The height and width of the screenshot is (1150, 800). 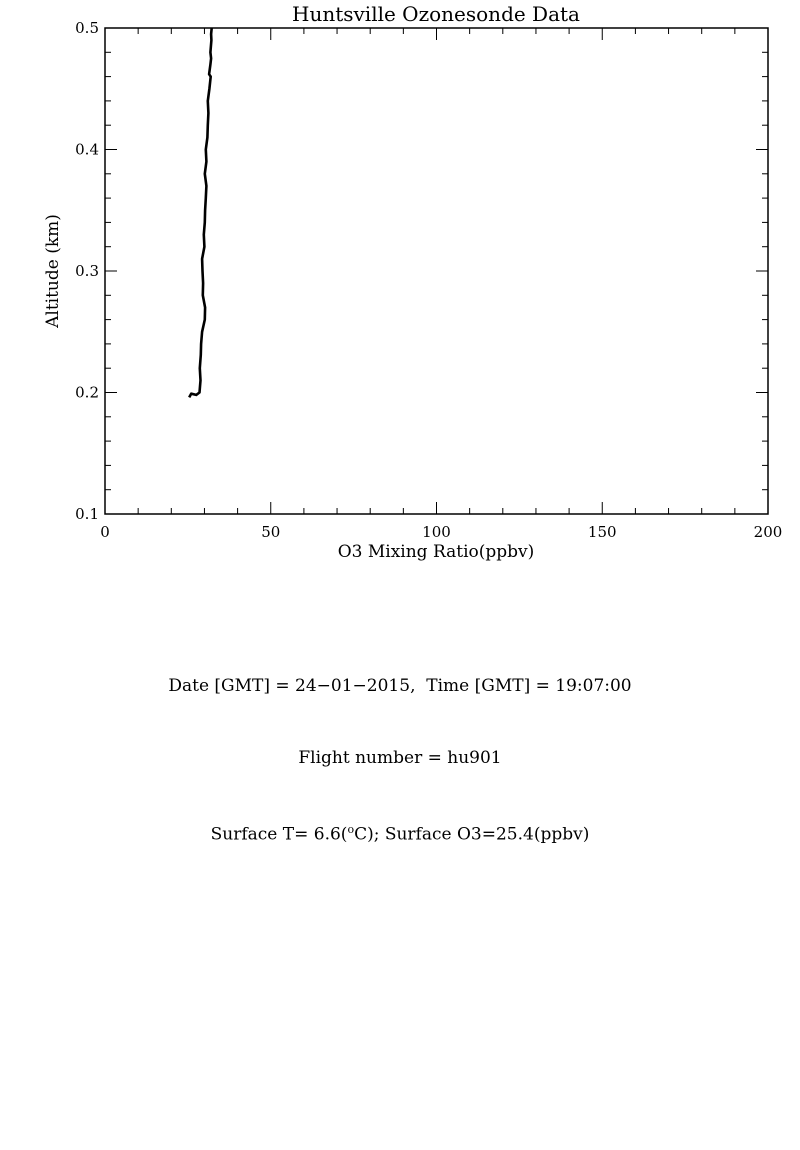 What do you see at coordinates (602, 532) in the screenshot?
I see `x-tick-label: 150` at bounding box center [602, 532].